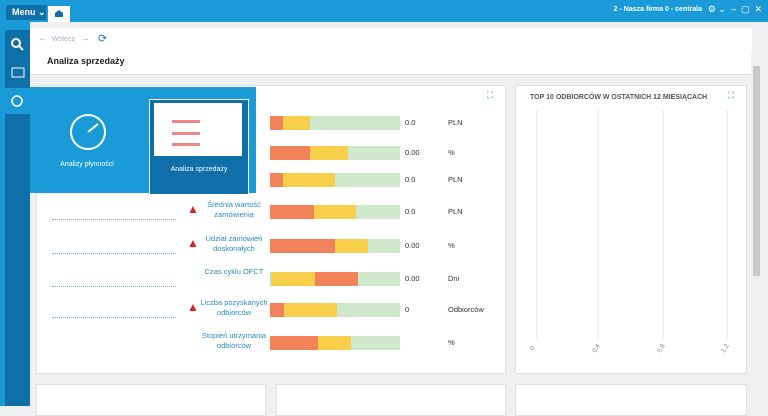  I want to click on tile: Analiza sprzedaży, so click(199, 147).